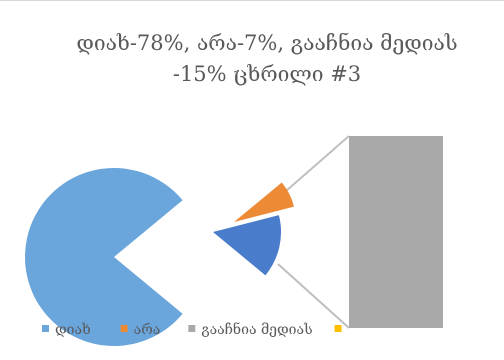 This screenshot has height=360, width=504. What do you see at coordinates (264, 202) in the screenshot?
I see `slice-no` at bounding box center [264, 202].